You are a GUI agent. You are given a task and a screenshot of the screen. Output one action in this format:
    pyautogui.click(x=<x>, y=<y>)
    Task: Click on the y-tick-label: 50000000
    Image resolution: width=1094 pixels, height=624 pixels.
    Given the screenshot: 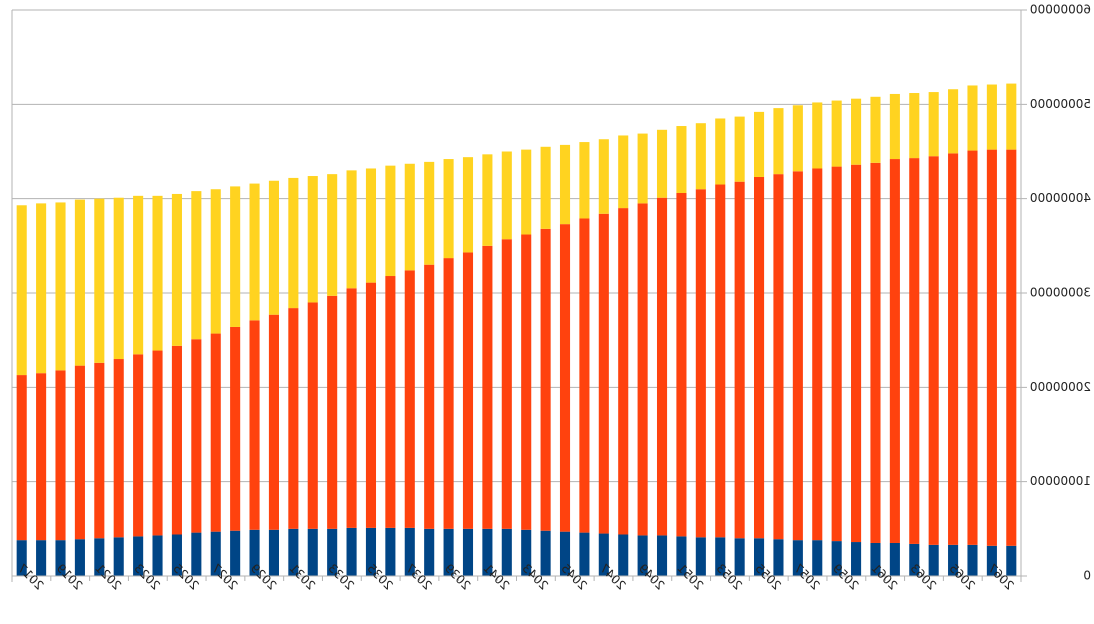 What is the action you would take?
    pyautogui.click(x=1060, y=104)
    